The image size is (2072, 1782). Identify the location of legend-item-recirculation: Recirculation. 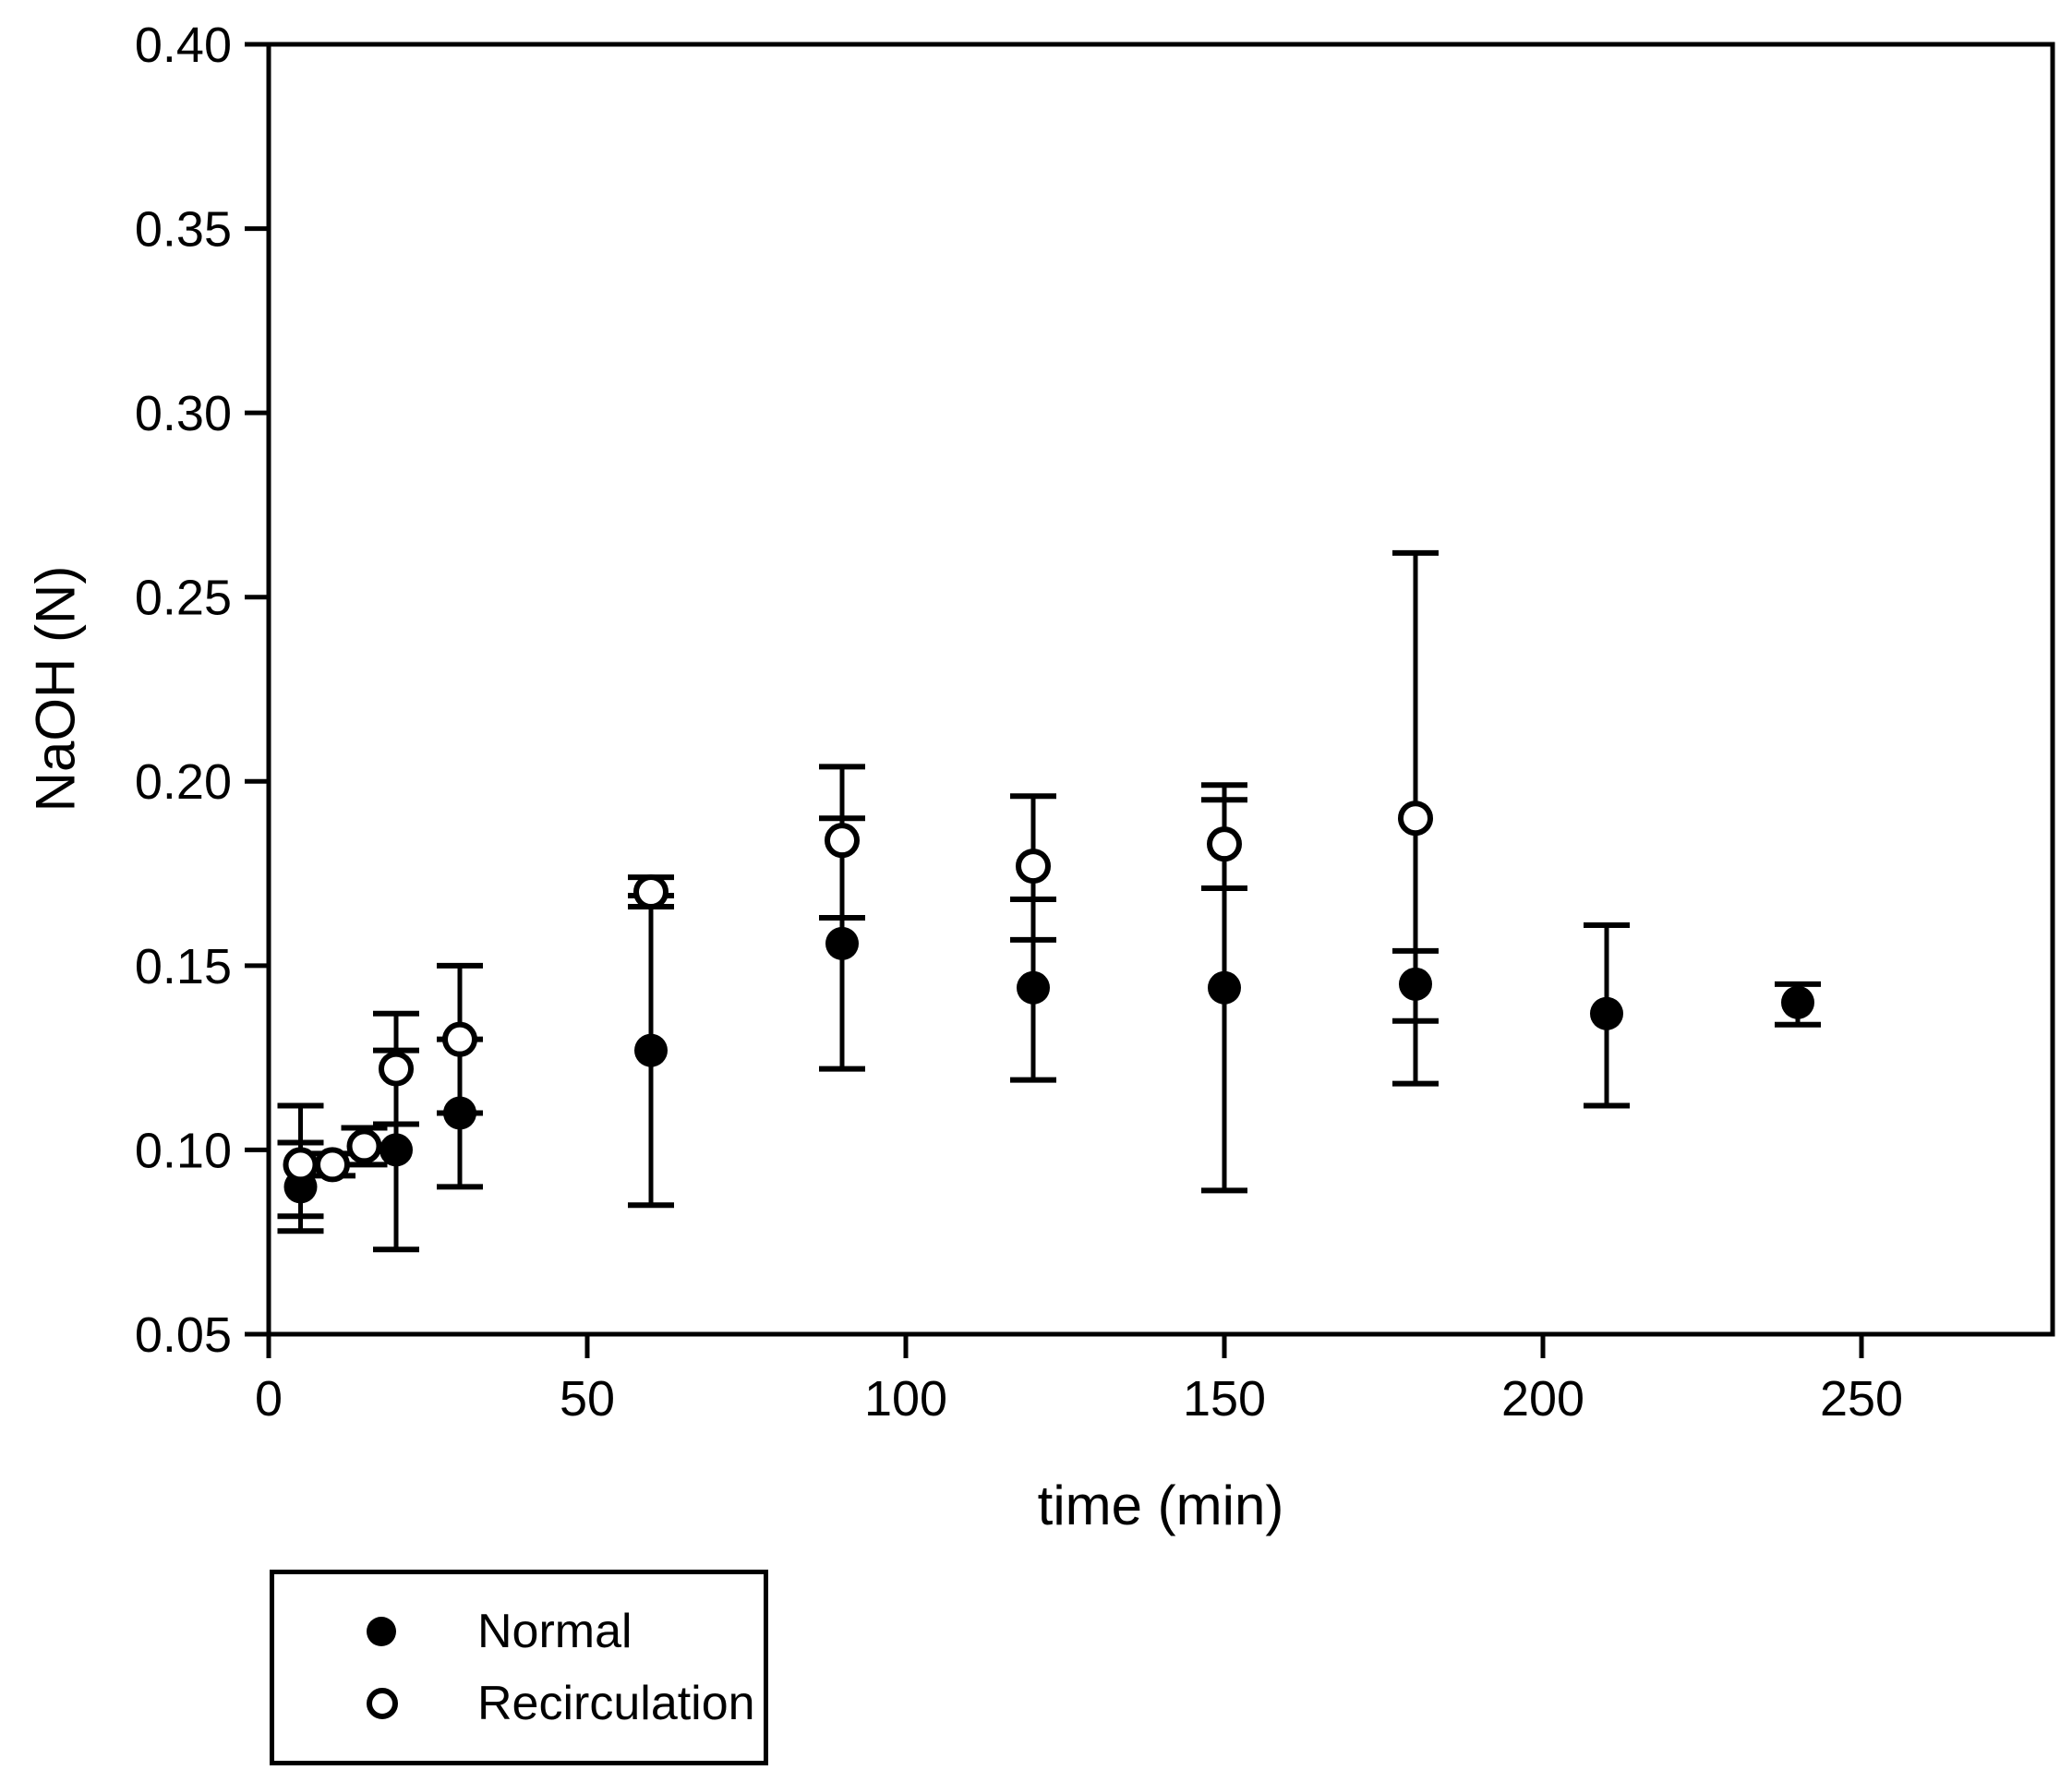
(565, 1703).